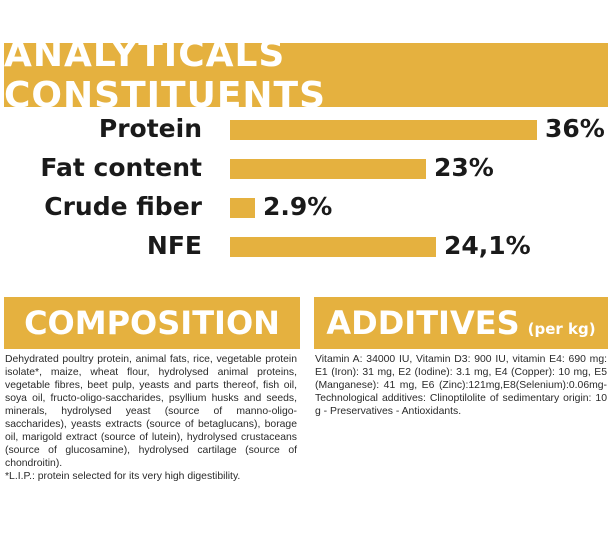  I want to click on bar-label: Crude fiber, so click(123, 206).